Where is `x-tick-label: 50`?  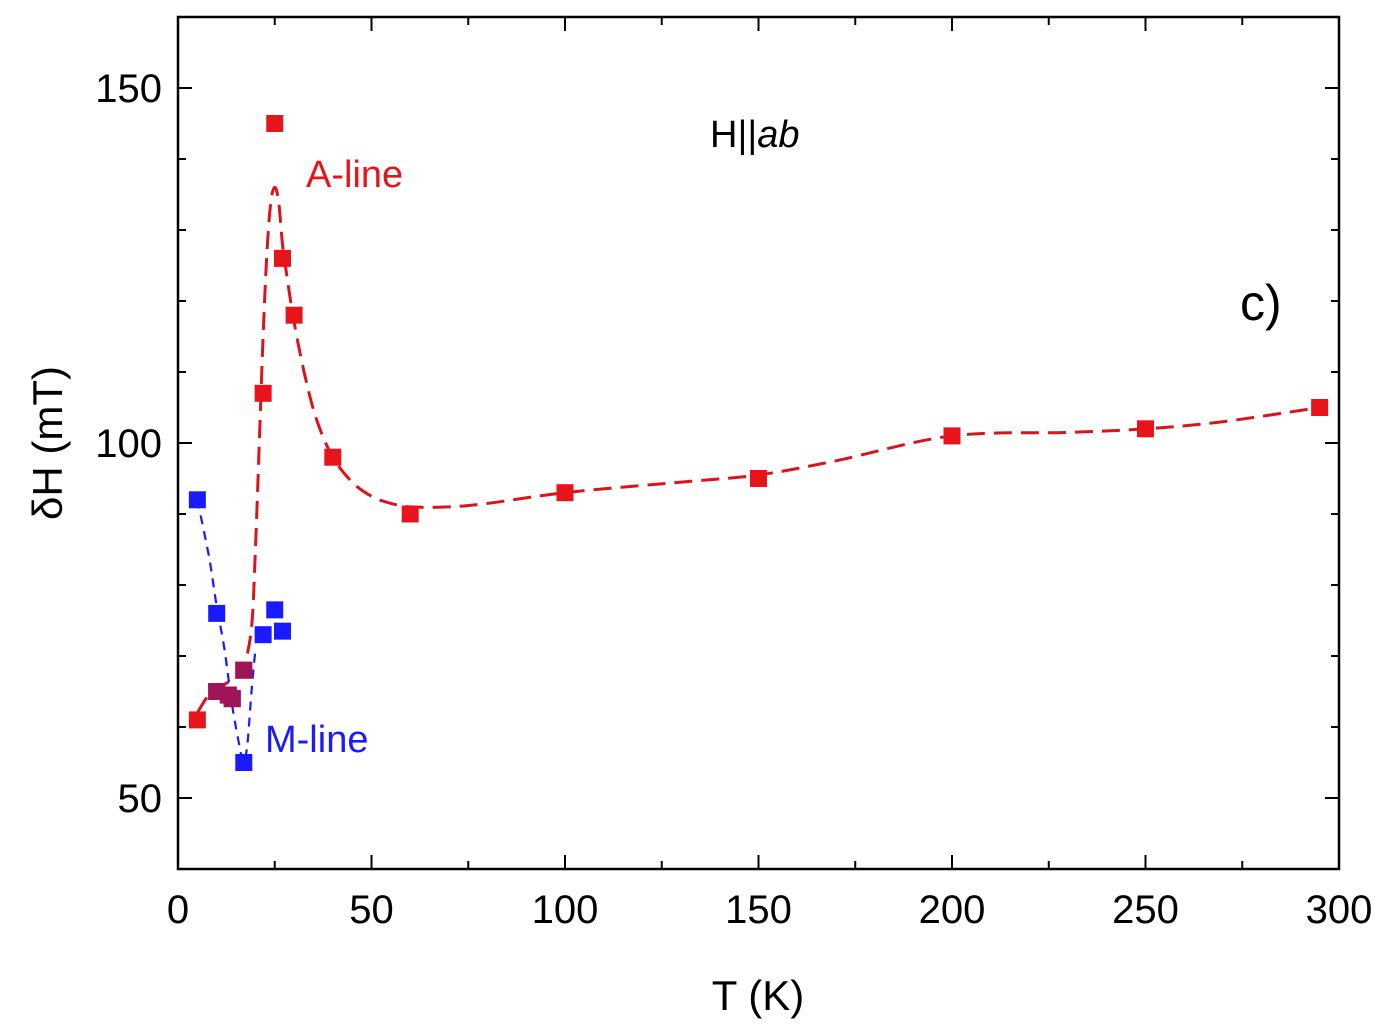
x-tick-label: 50 is located at coordinates (371, 910).